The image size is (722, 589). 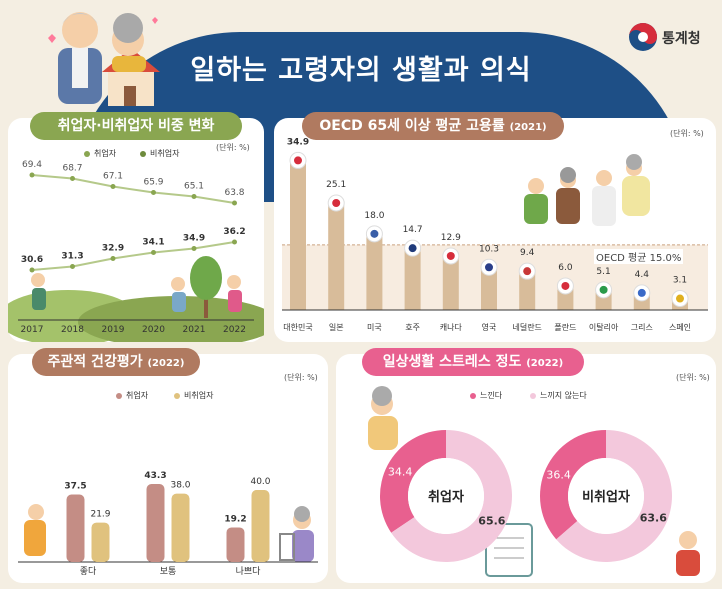 I want to click on data-label: 40.0, so click(x=260, y=482).